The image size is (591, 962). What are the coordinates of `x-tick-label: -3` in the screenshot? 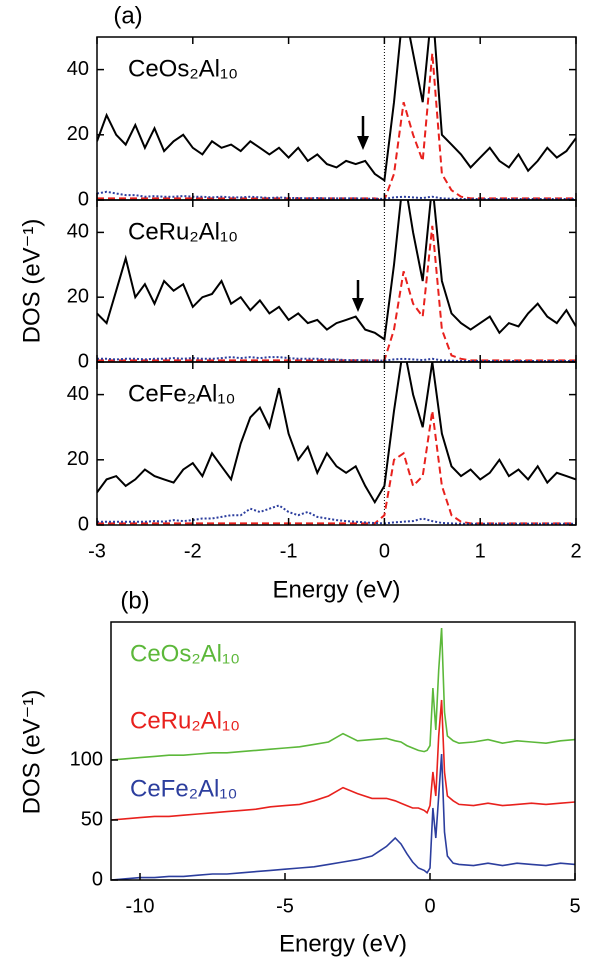 It's located at (97, 551).